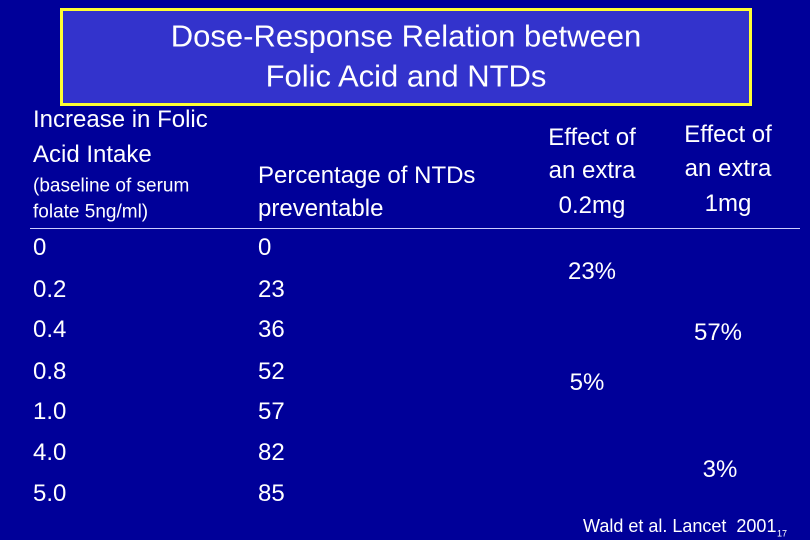 The height and width of the screenshot is (540, 810). I want to click on table-cell: 0.2, so click(50, 289).